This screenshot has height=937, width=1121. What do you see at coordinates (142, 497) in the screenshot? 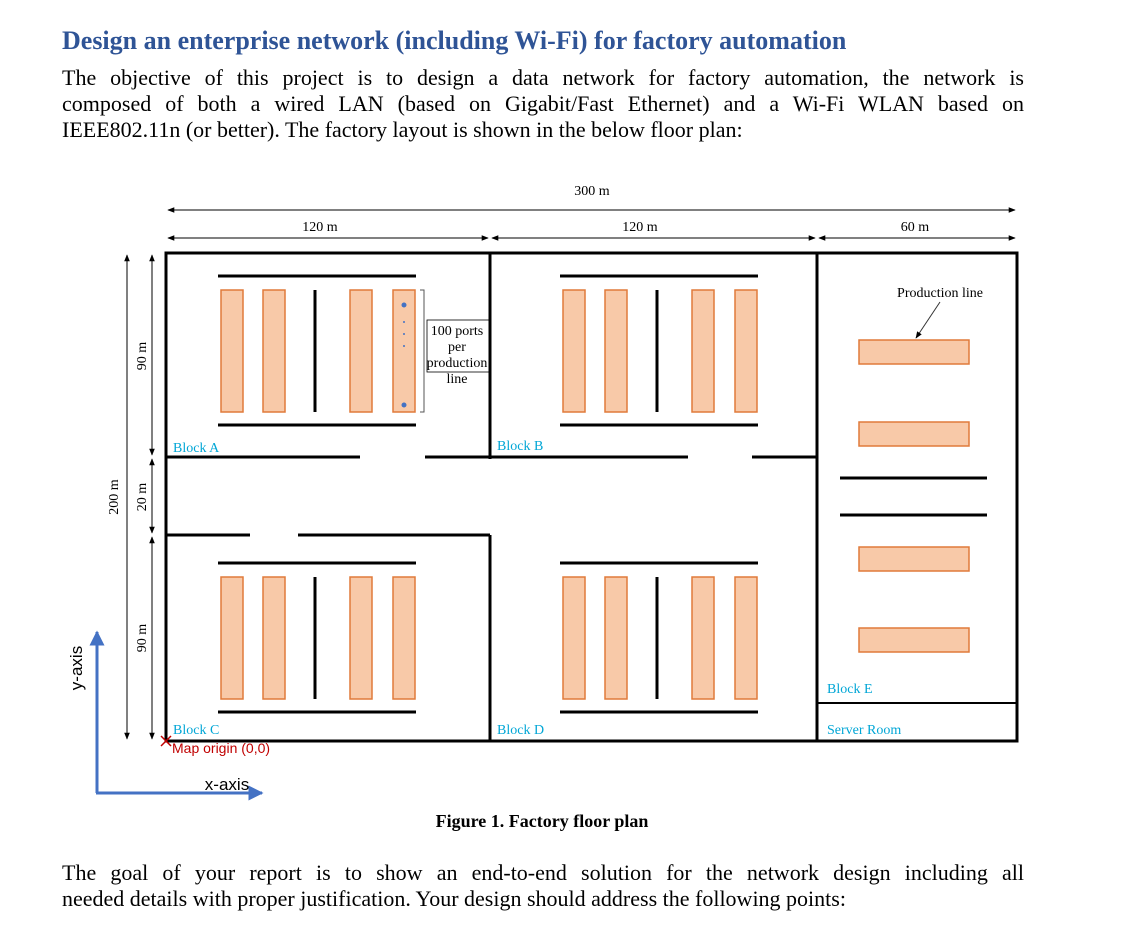
I see `dimension-label: 20 m` at bounding box center [142, 497].